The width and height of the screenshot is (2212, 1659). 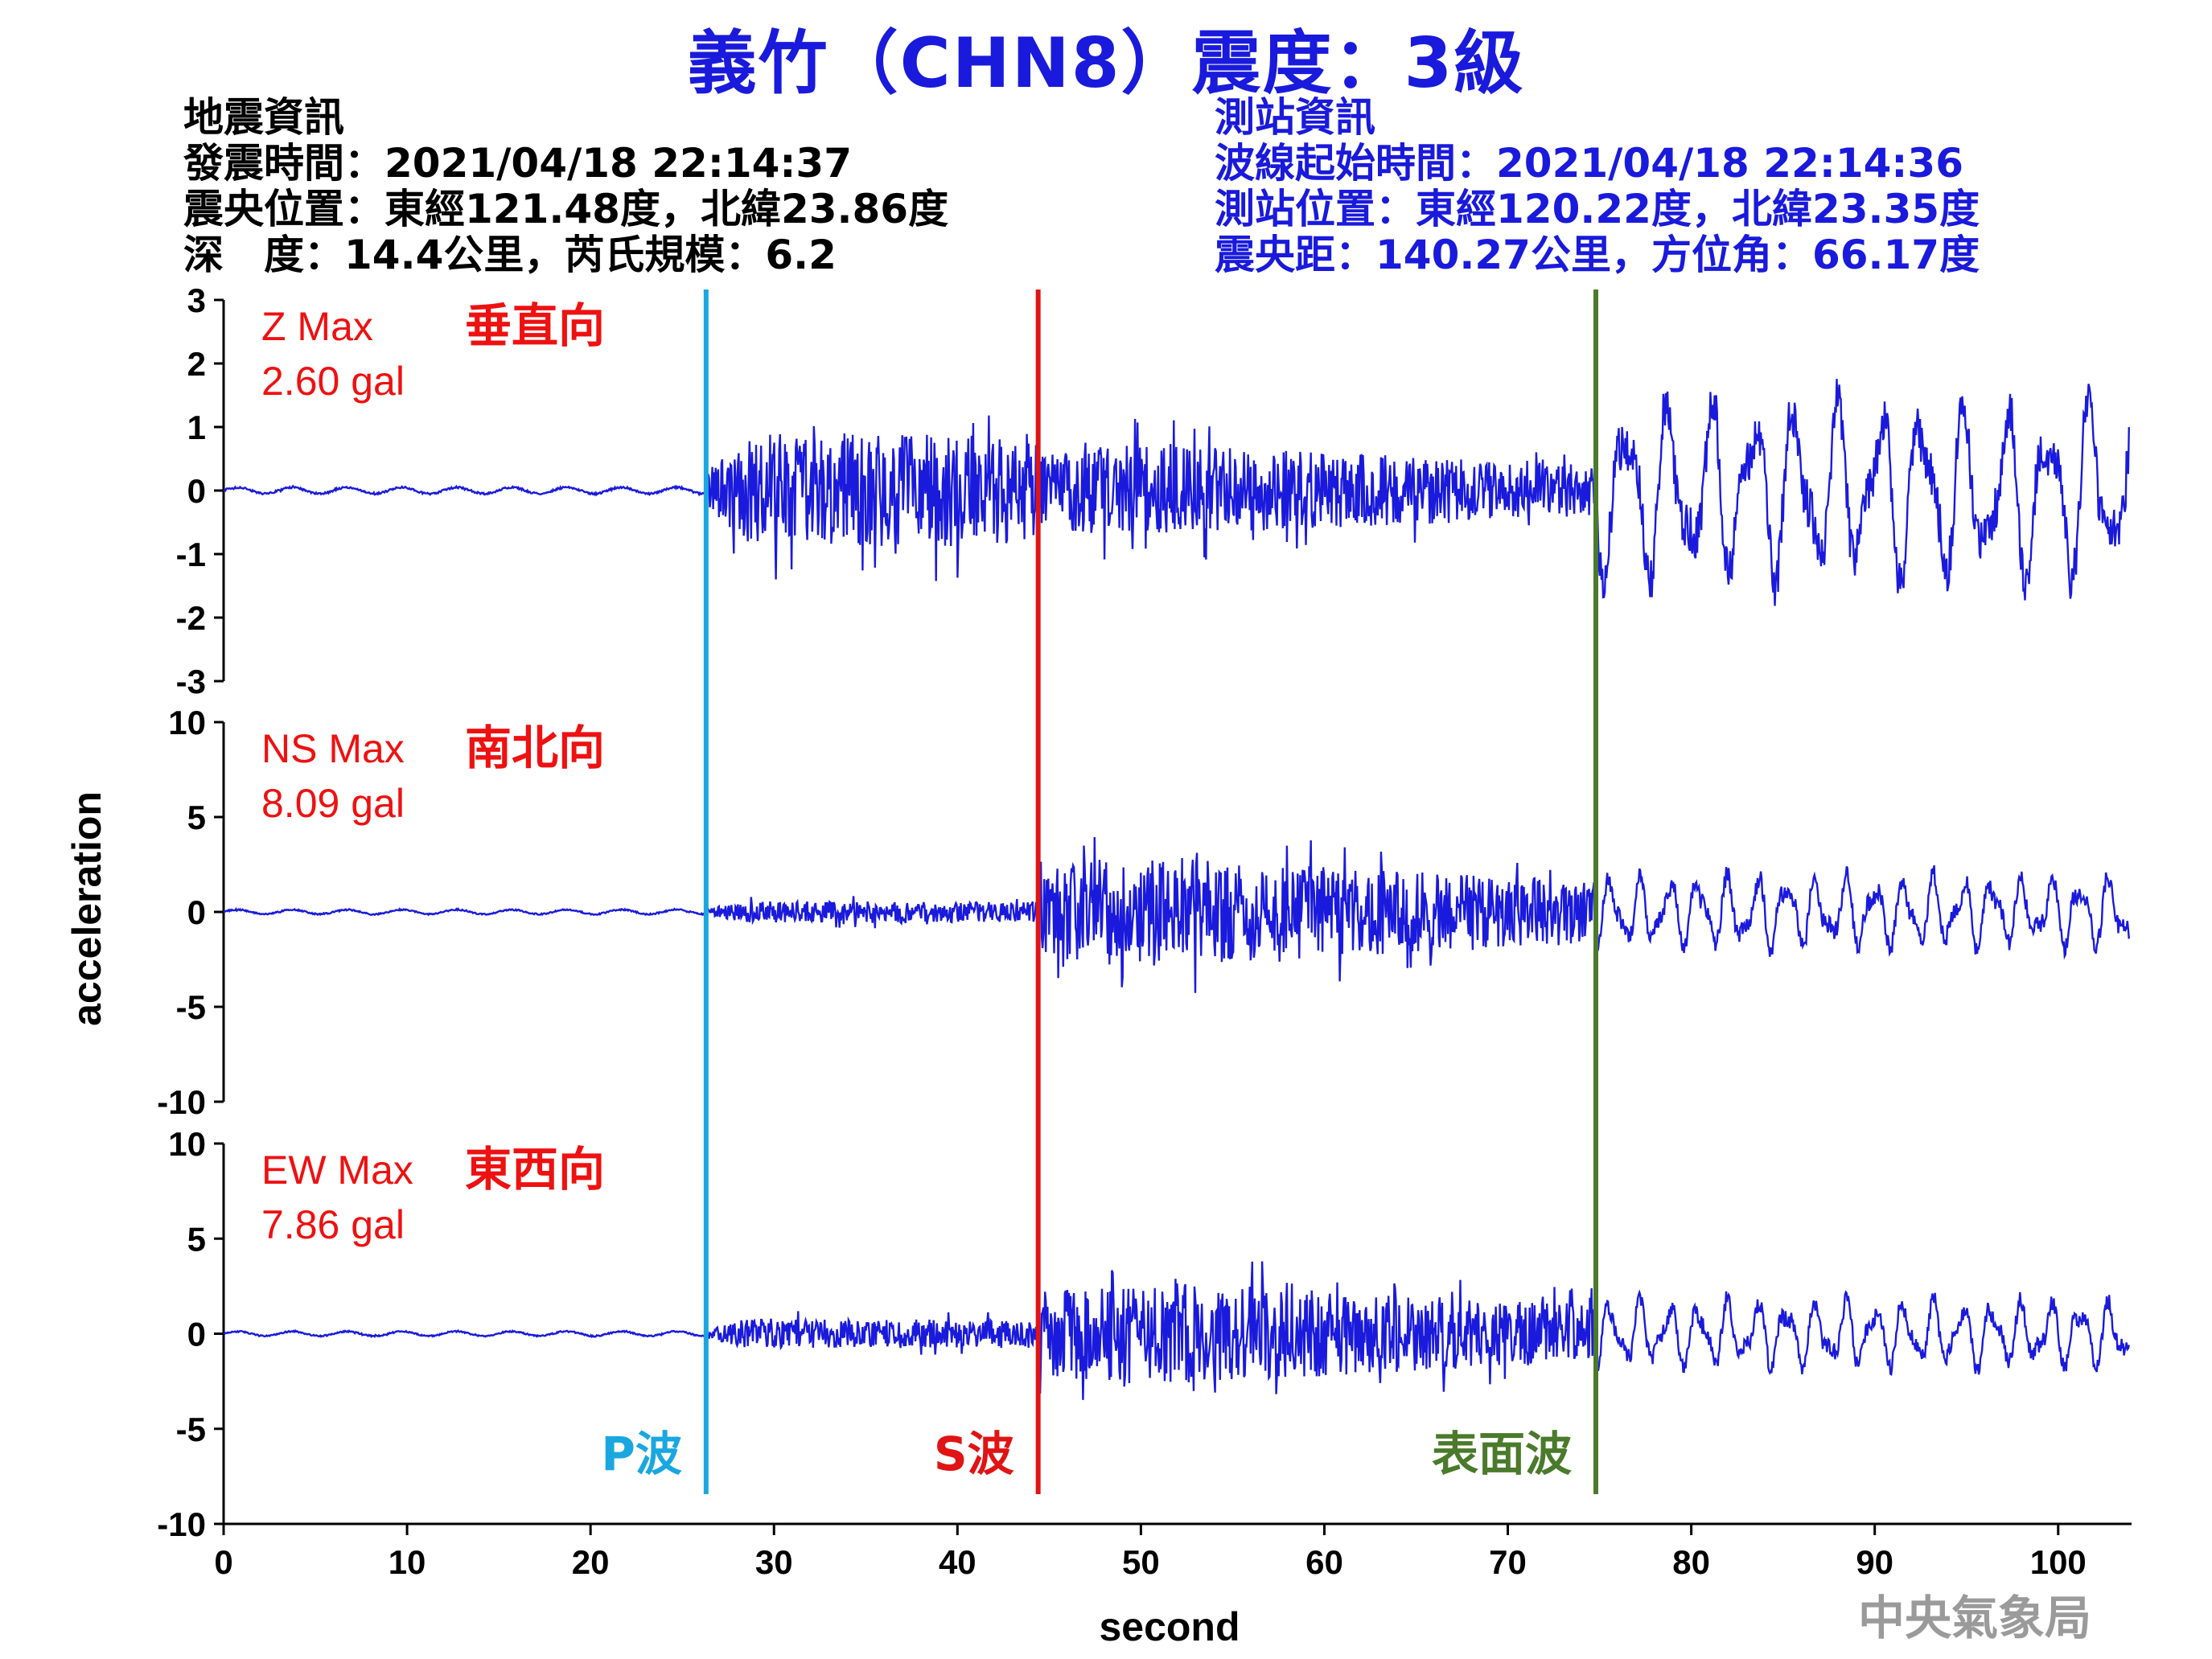 I want to click on s-wave-label: S波, so click(x=974, y=1454).